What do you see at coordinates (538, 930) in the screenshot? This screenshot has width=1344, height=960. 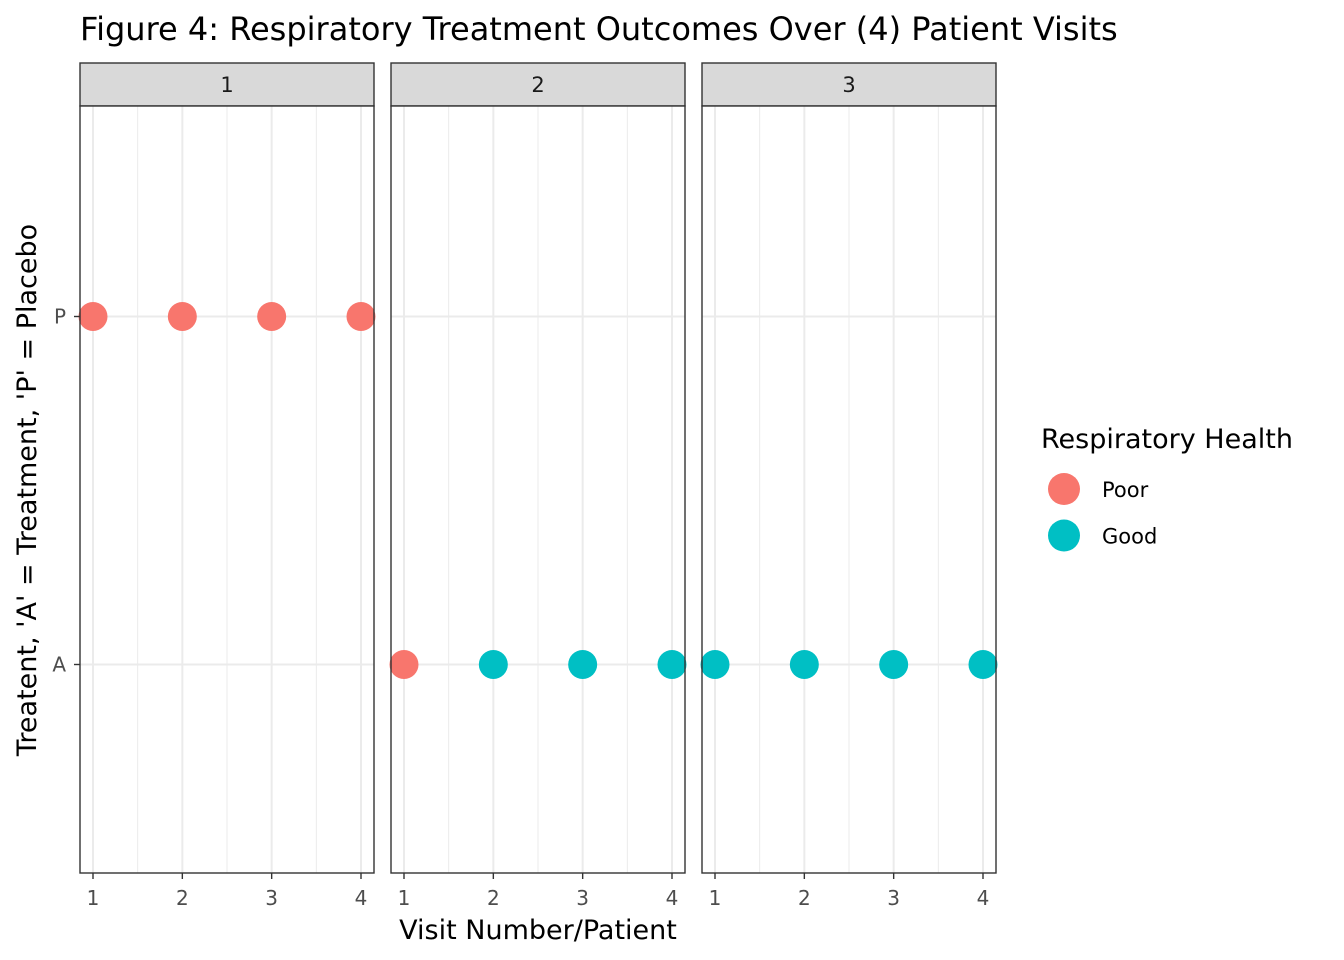 I see `x-axis-title: Visit Number/Patient` at bounding box center [538, 930].